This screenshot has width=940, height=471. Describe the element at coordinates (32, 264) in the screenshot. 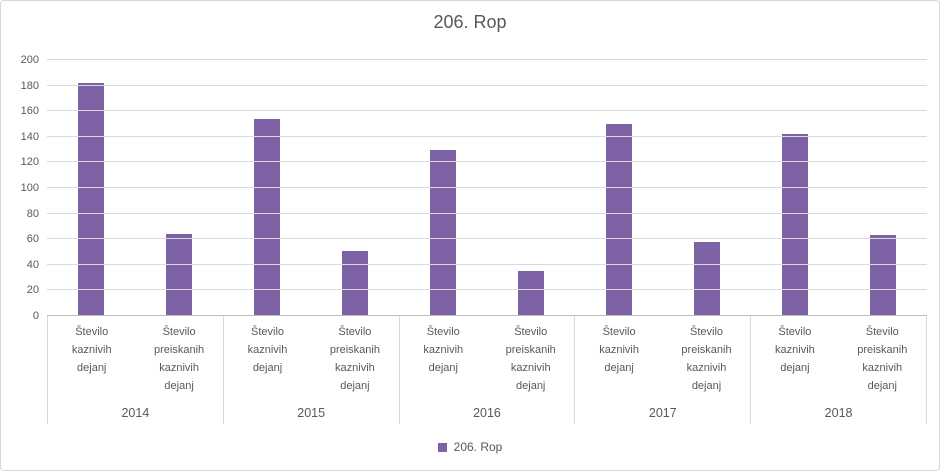

I see `y-tick-label: 40` at that location.